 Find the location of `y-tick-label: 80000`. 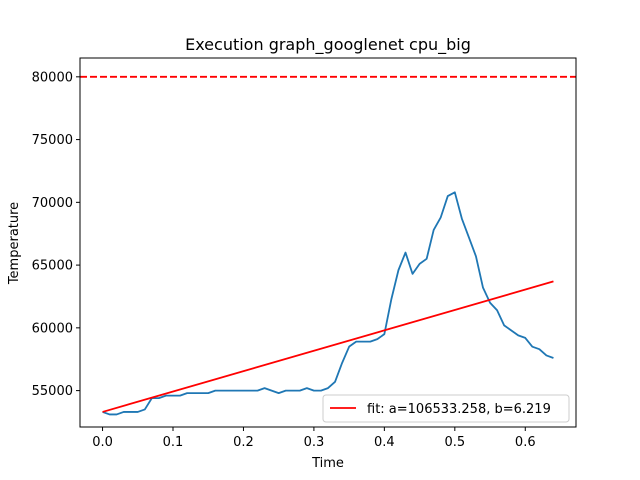

y-tick-label: 80000 is located at coordinates (52, 77).